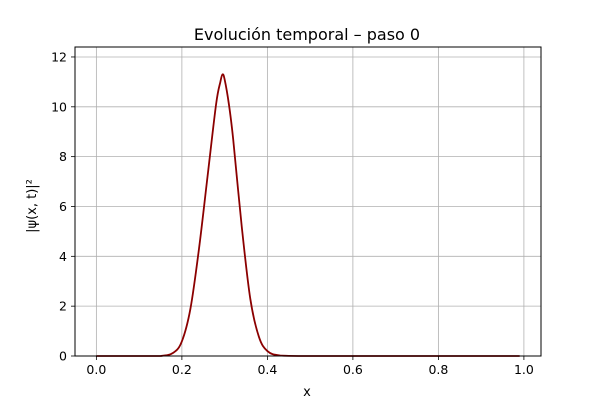 The width and height of the screenshot is (600, 400). Describe the element at coordinates (307, 392) in the screenshot. I see `x-axis-label: x` at that location.